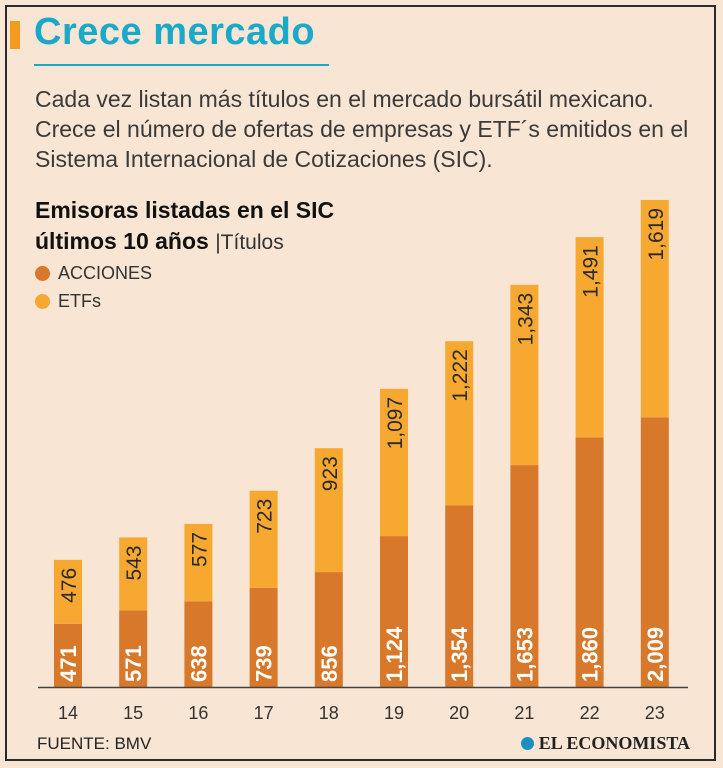 The height and width of the screenshot is (768, 723). Describe the element at coordinates (460, 375) in the screenshot. I see `data-label-etfs-20: 1,222` at that location.